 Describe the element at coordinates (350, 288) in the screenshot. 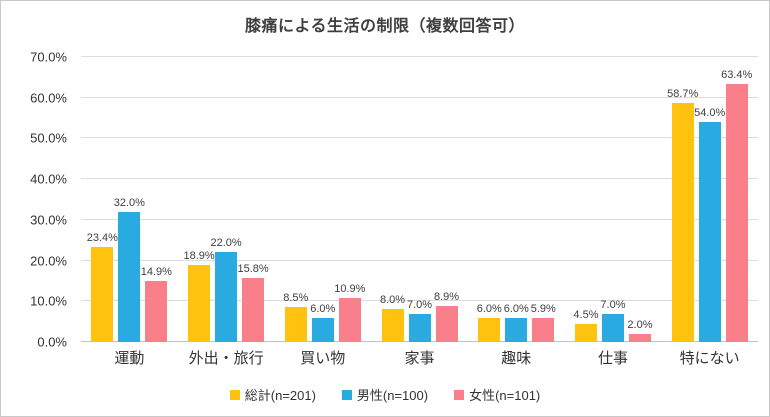

I see `bar-value-label: 10.9%` at that location.